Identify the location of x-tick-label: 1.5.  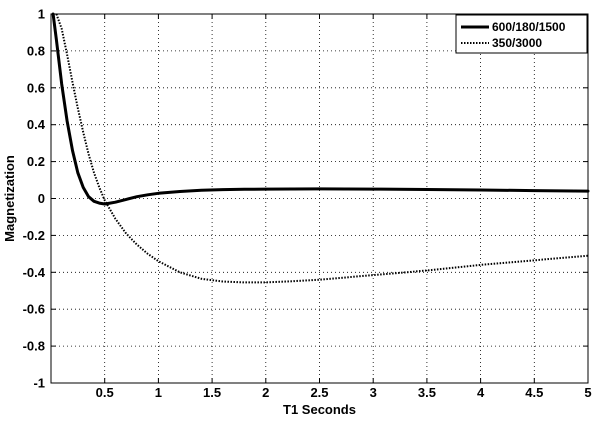
(212, 392).